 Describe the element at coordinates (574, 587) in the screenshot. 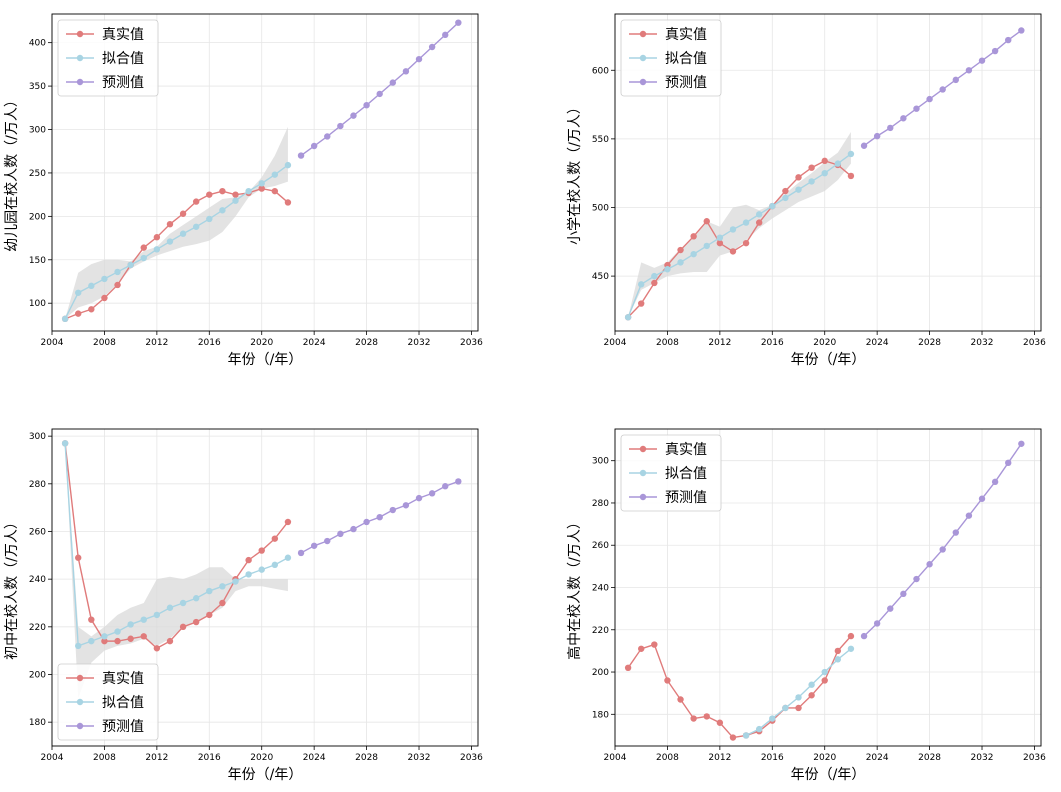

I see `y-axis-label: 高中在校人数（/万人）` at that location.